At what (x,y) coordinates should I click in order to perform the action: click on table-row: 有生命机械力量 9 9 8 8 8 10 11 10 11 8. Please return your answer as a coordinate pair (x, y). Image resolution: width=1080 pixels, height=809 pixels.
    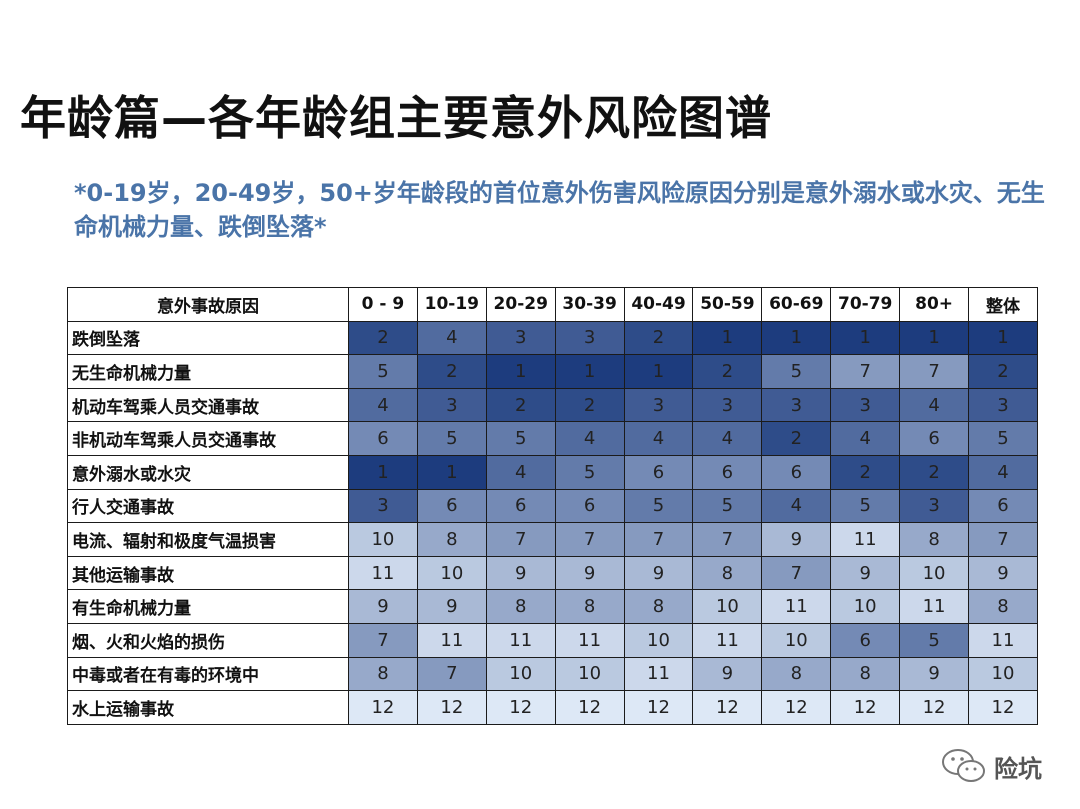
    Looking at the image, I should click on (552, 606).